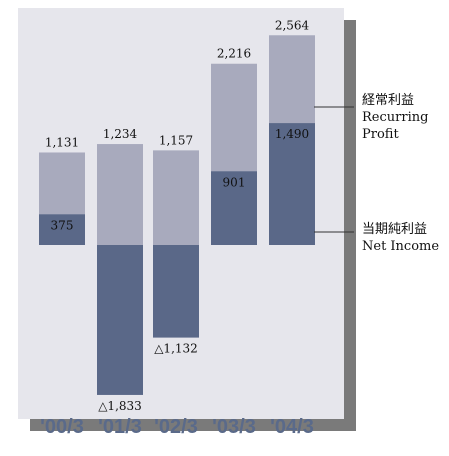 Image resolution: width=449 pixels, height=456 pixels. I want to click on label-recurring-profit: 1,131, so click(62, 142).